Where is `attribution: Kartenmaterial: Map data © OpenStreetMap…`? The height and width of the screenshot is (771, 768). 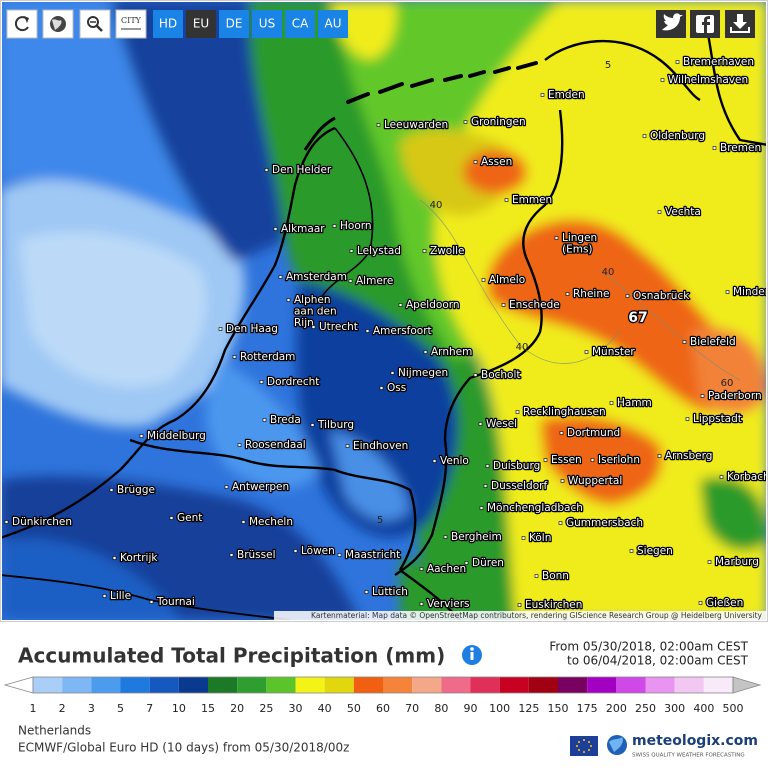
attribution: Kartenmaterial: Map data © OpenStreetMap… is located at coordinates (537, 615).